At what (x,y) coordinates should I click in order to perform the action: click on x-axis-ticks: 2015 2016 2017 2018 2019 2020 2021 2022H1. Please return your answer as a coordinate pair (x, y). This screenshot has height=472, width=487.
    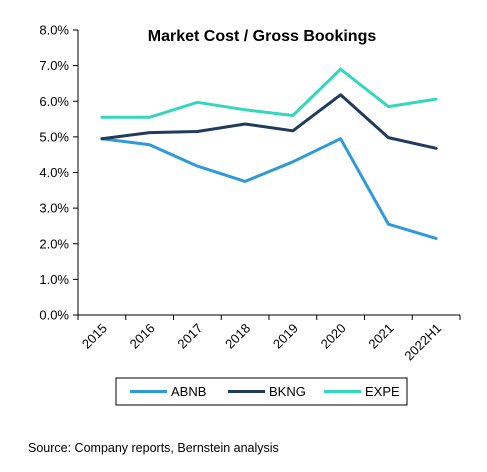
    Looking at the image, I should click on (269, 339).